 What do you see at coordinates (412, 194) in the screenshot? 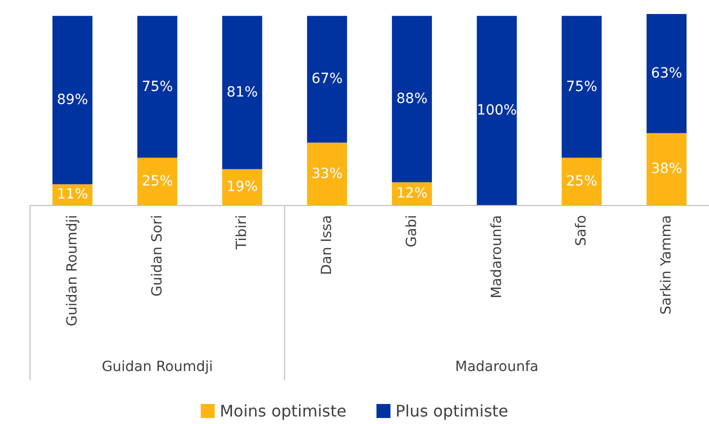
I see `data-label: 12%` at bounding box center [412, 194].